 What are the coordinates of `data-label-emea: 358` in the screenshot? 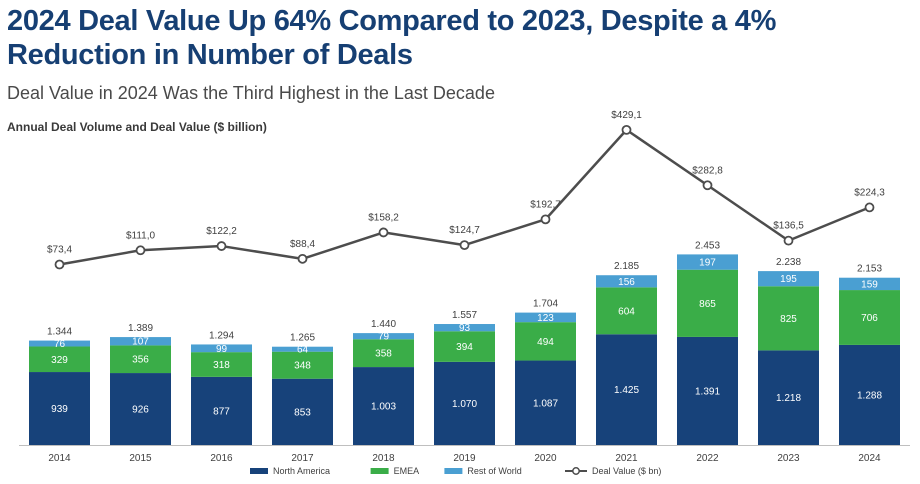 It's located at (383, 354).